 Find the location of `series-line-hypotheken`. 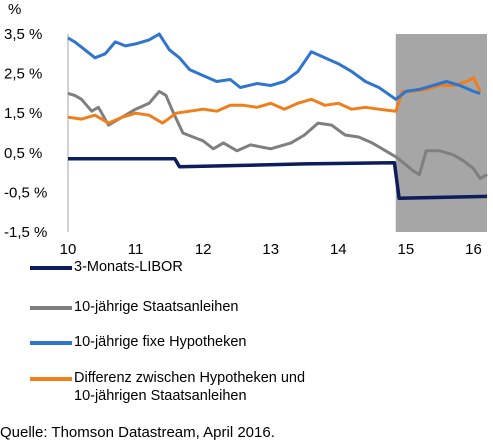

series-line-hypotheken is located at coordinates (274, 66).